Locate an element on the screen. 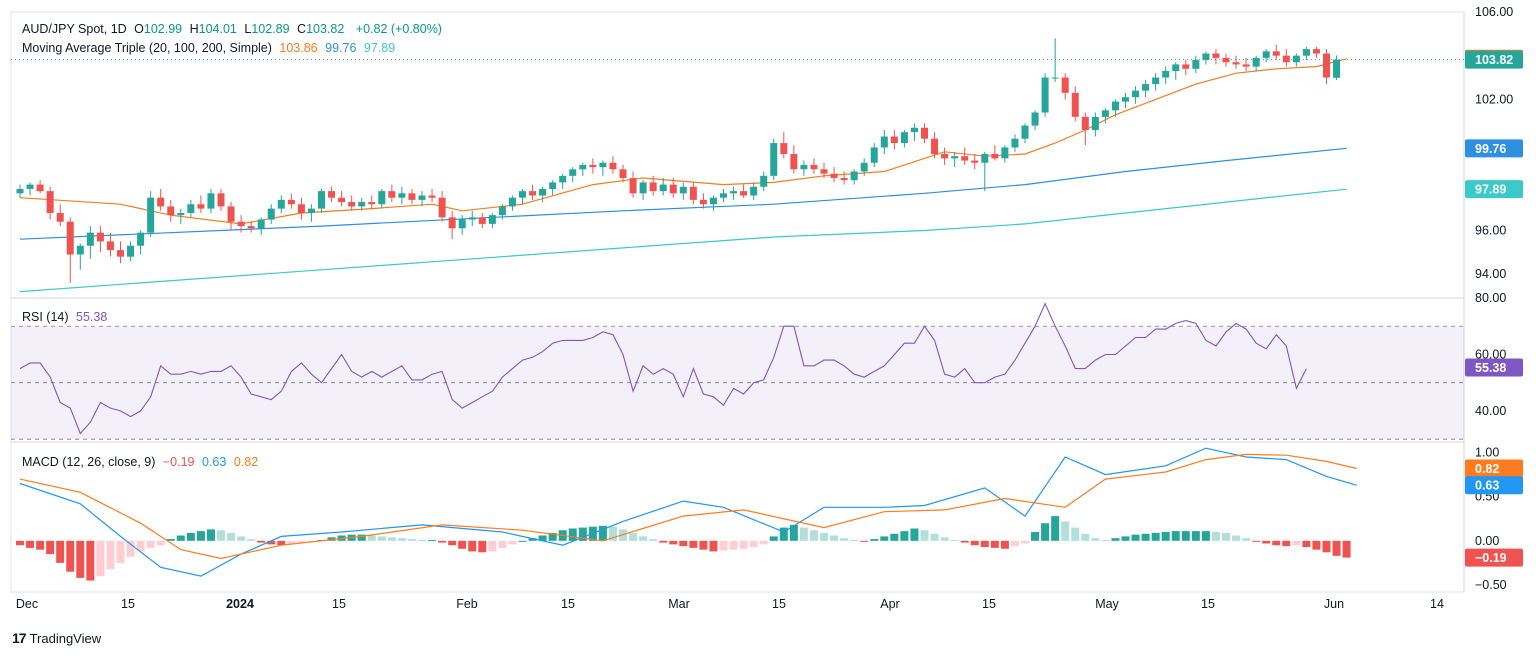 The image size is (1536, 659). close-value: 103.82 is located at coordinates (325, 29).